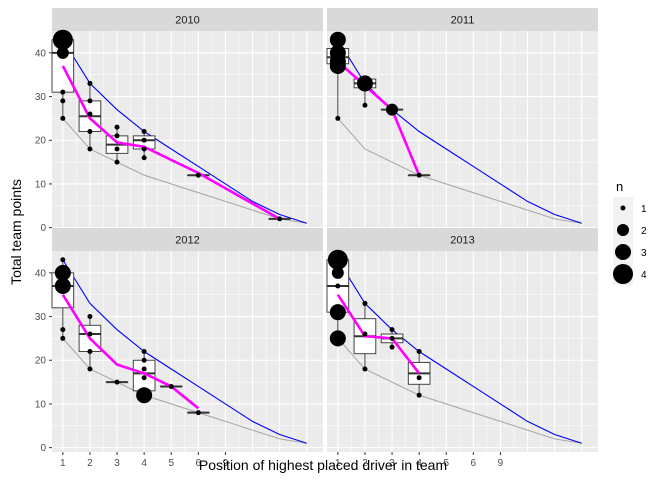 The image size is (672, 480). I want to click on boxplot, so click(117, 145).